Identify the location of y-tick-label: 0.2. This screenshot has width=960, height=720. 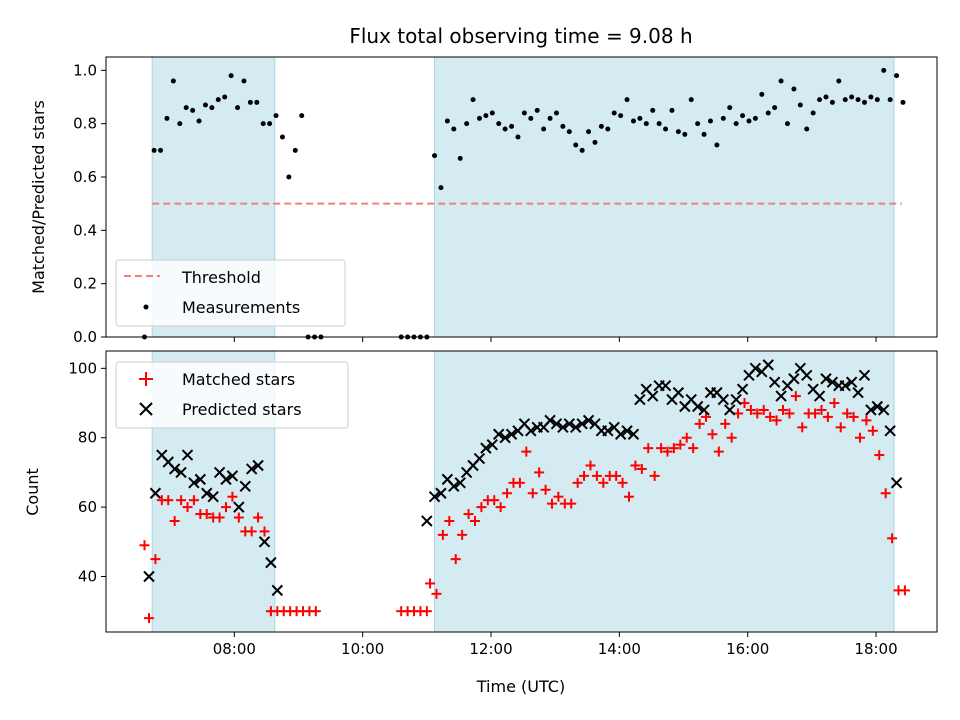
(85, 284).